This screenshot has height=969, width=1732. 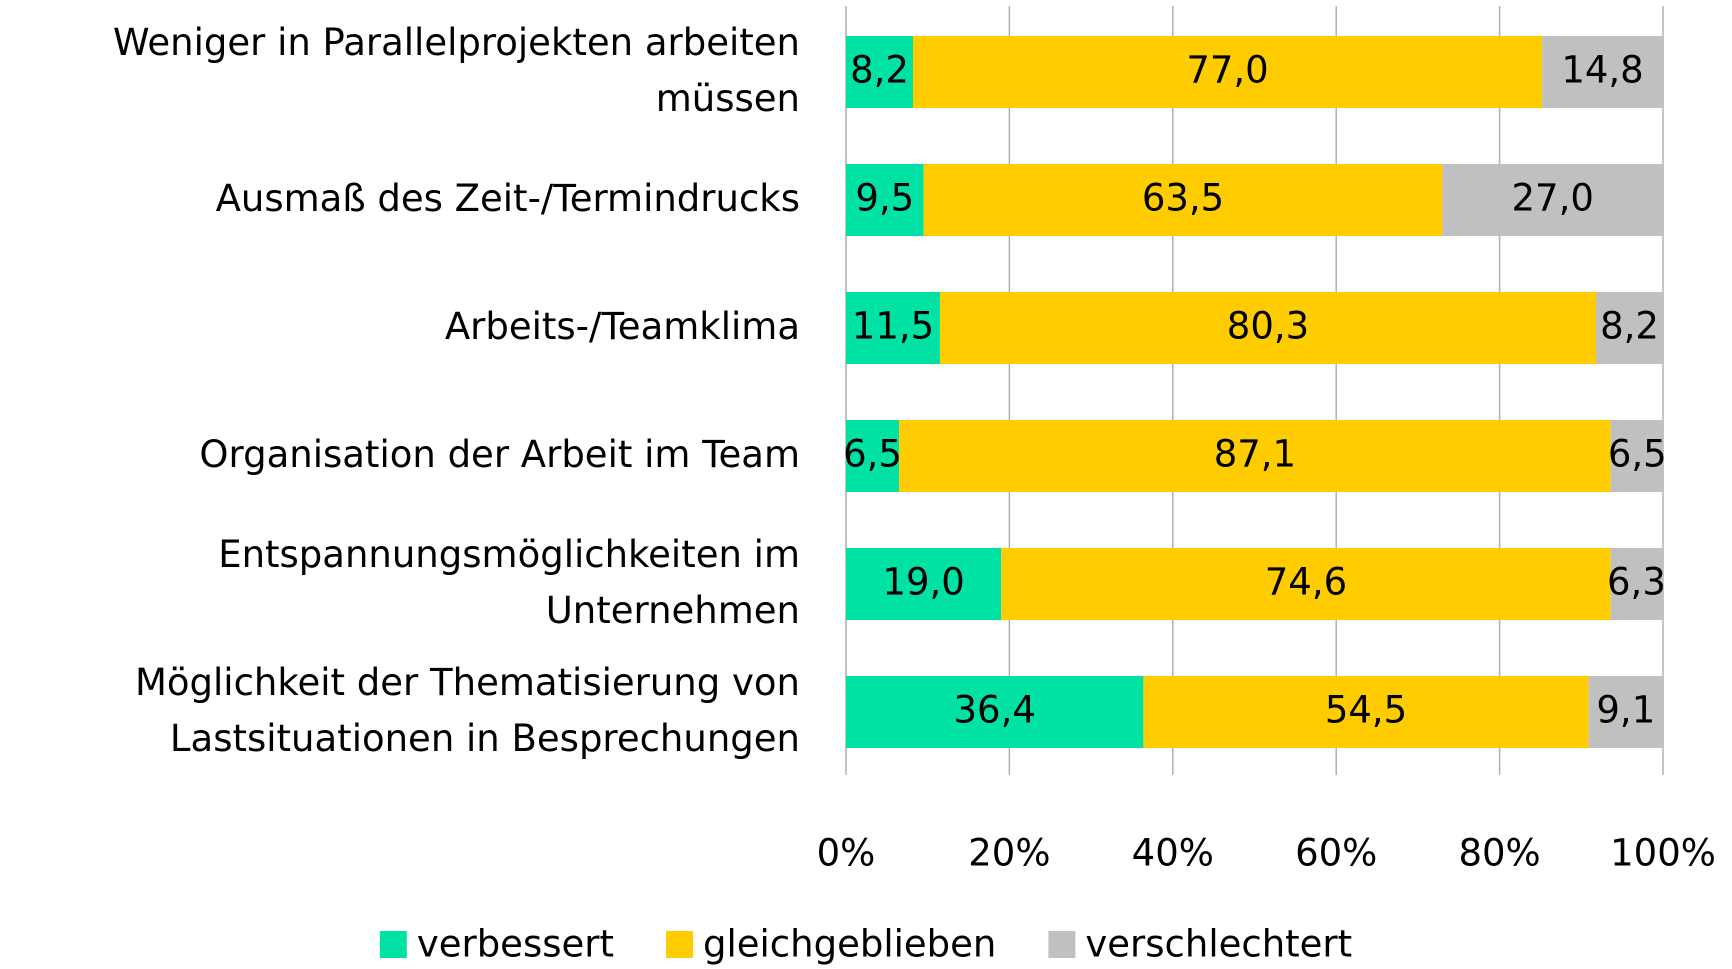 I want to click on legend-label: gleichgeblieben, so click(x=849, y=944).